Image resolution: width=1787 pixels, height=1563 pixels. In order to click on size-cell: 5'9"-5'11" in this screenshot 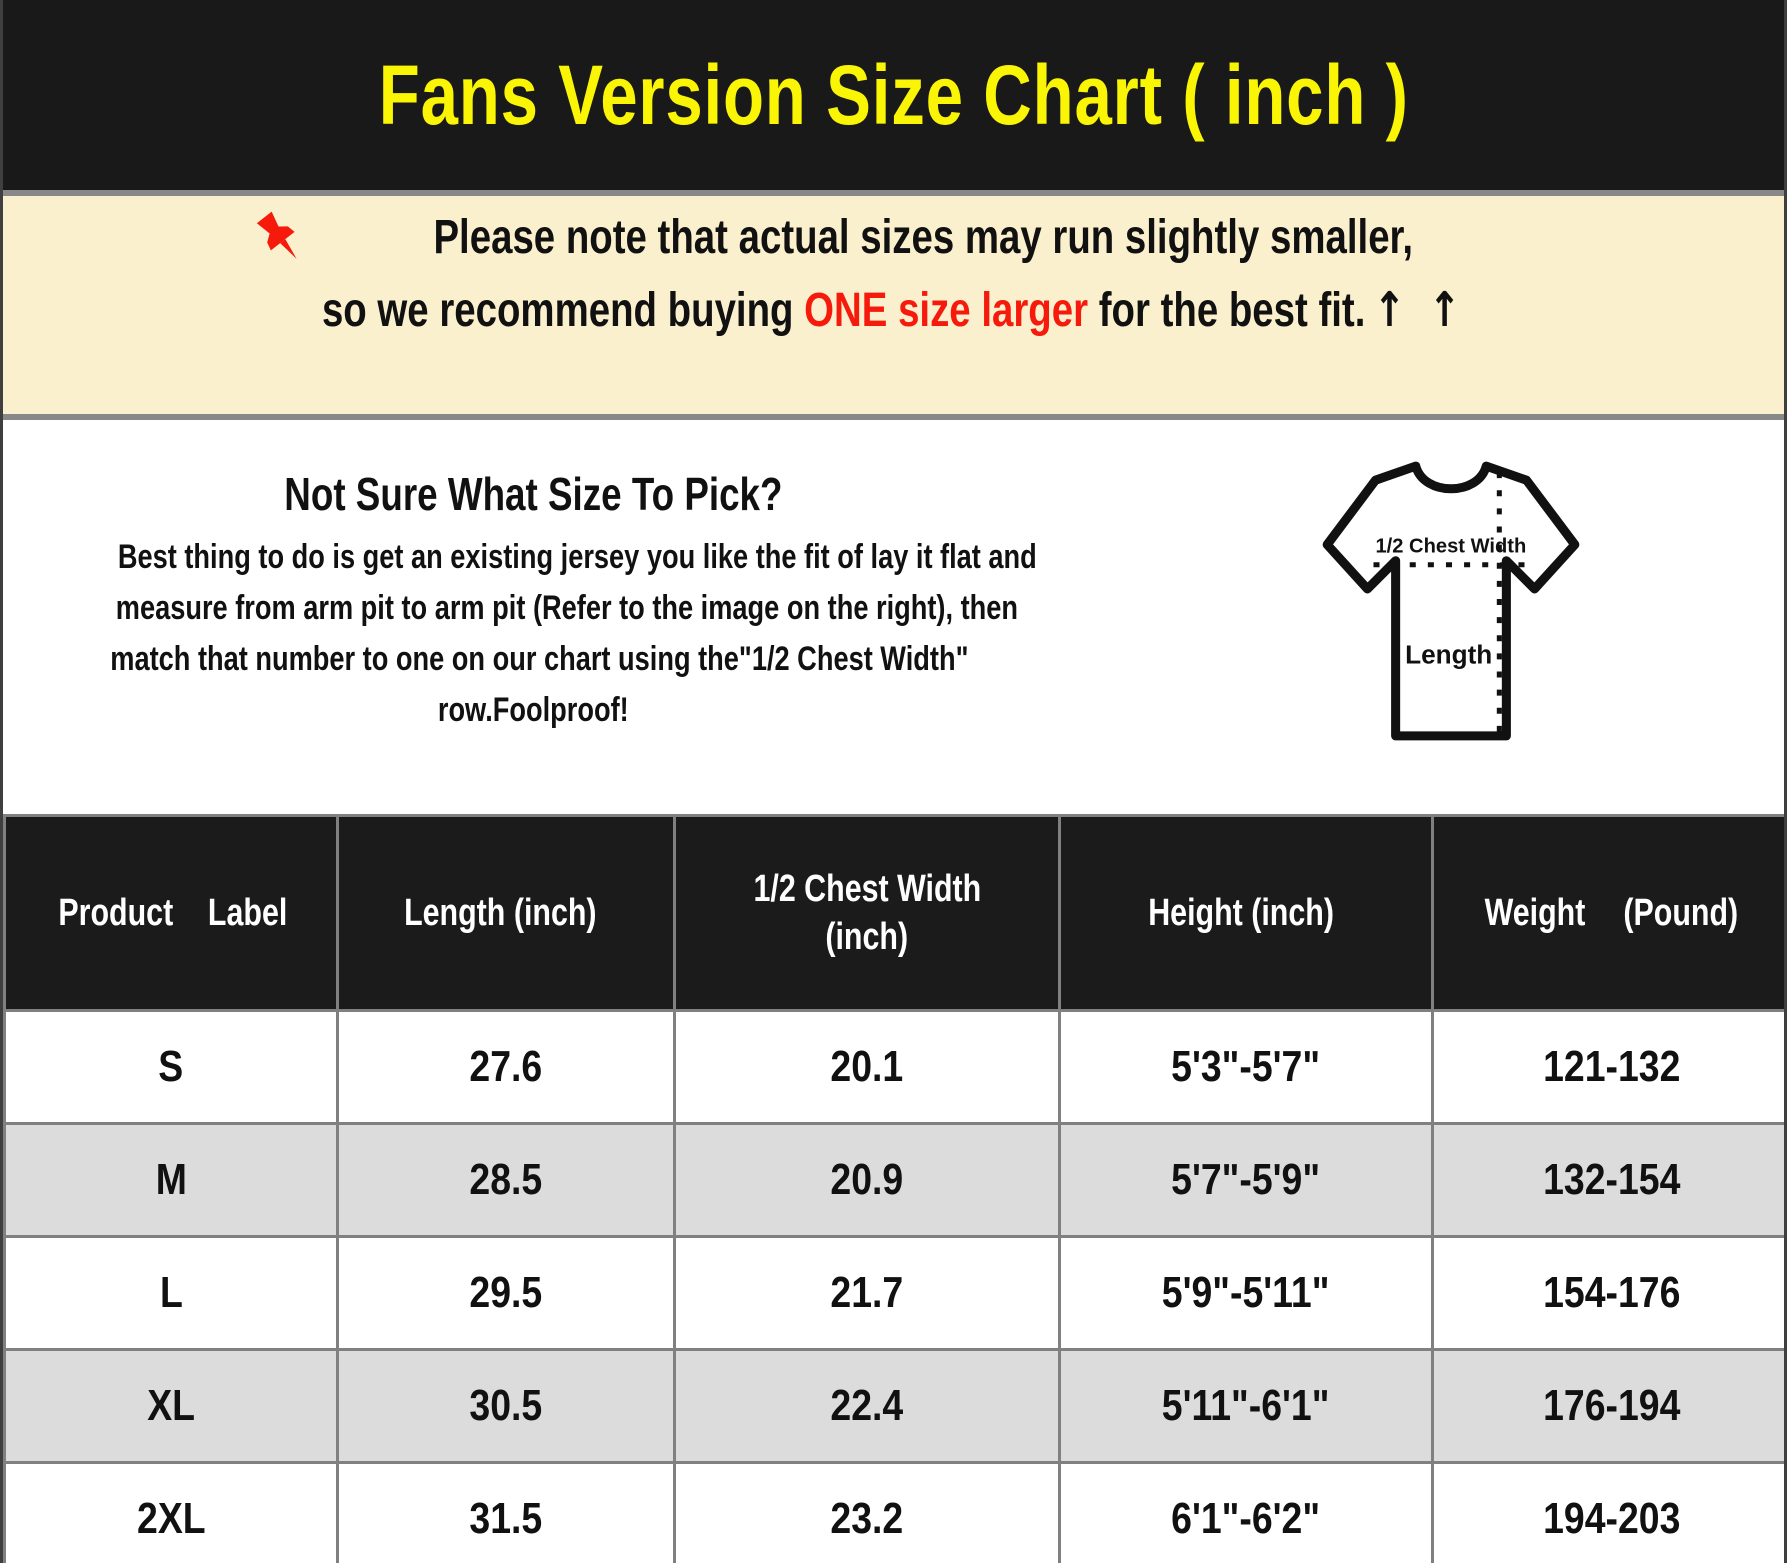, I will do `click(1246, 1293)`.